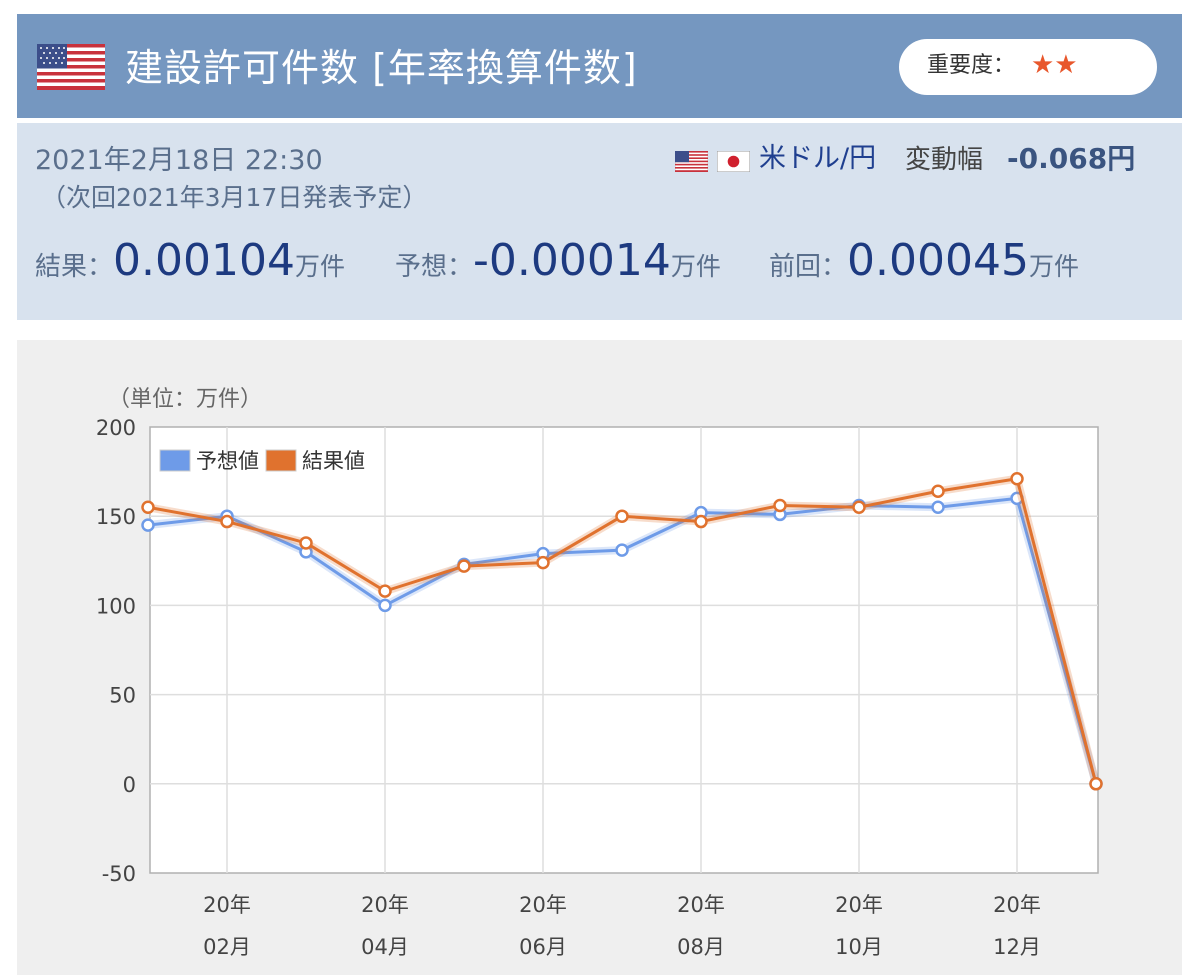  Describe the element at coordinates (701, 947) in the screenshot. I see `x-tick-month: 08月` at that location.